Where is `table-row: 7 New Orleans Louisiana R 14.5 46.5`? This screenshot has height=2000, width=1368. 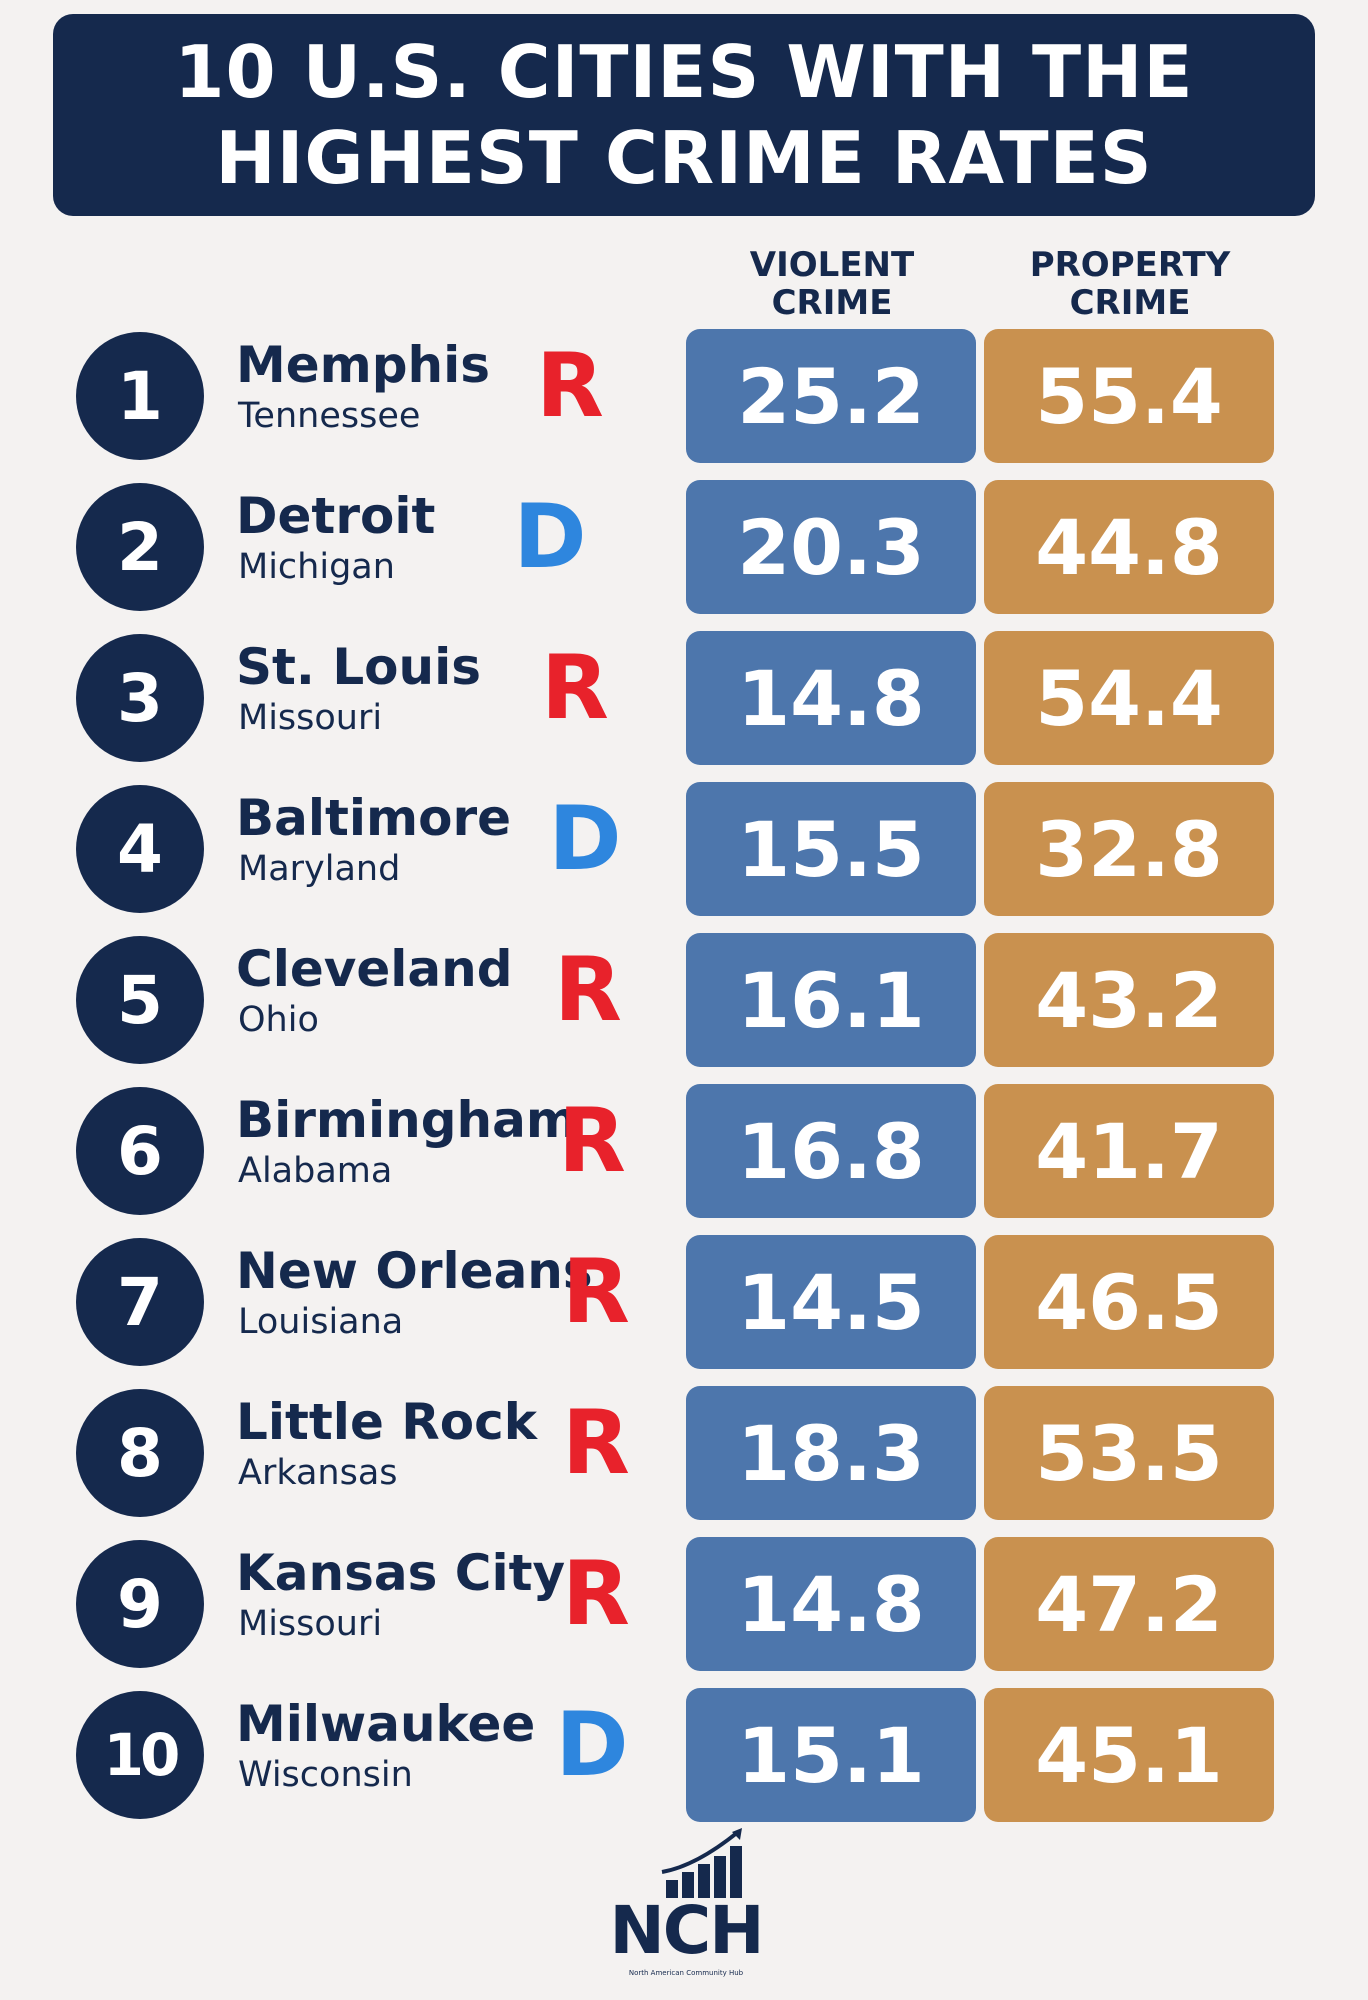
table-row: 7 New Orleans Louisiana R 14.5 46.5 is located at coordinates (671, 1302).